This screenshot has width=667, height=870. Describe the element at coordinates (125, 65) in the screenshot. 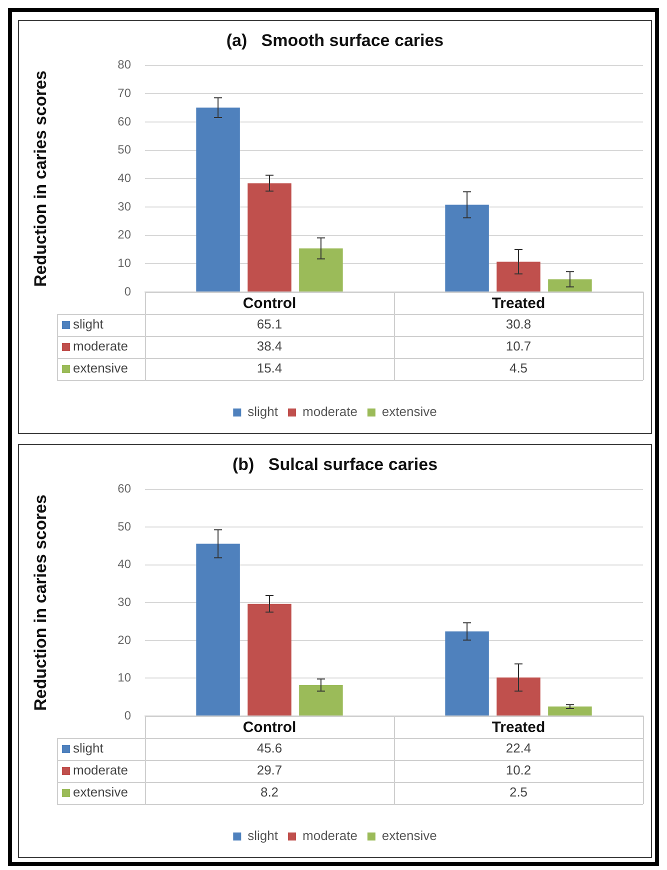

I see `y-tick-label: 80` at that location.